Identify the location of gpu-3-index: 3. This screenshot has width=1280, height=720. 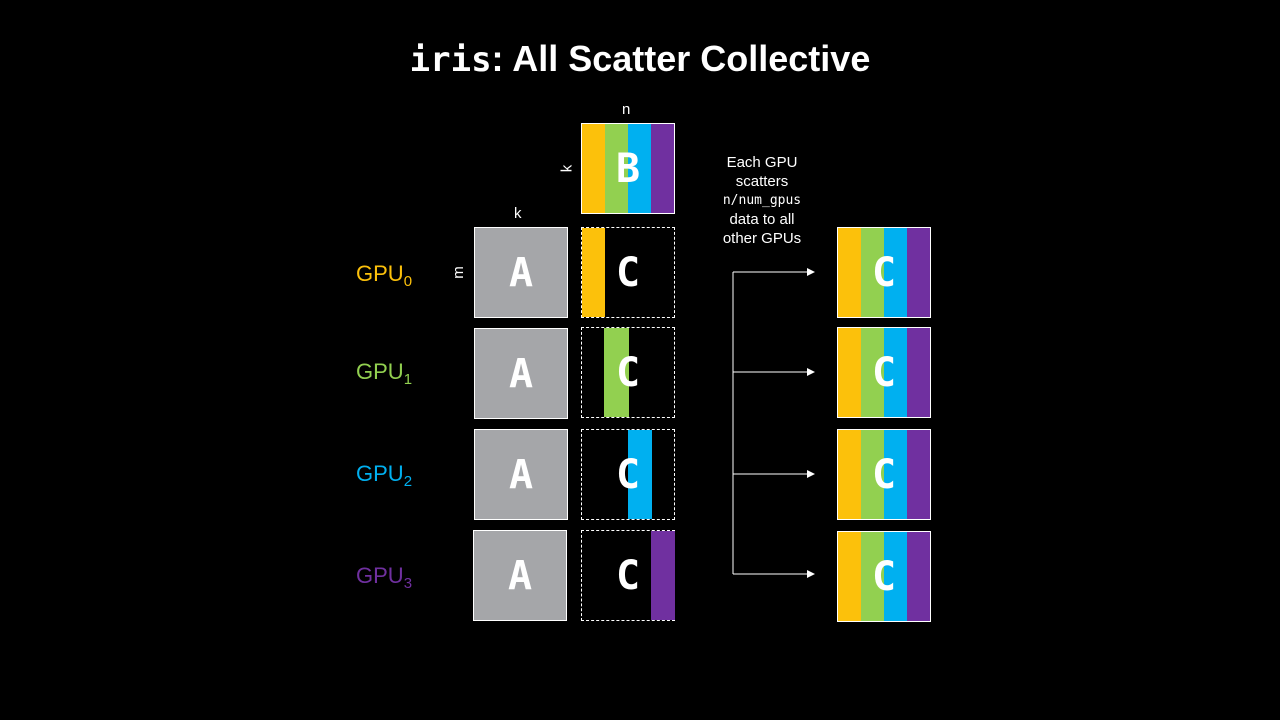
(408, 583).